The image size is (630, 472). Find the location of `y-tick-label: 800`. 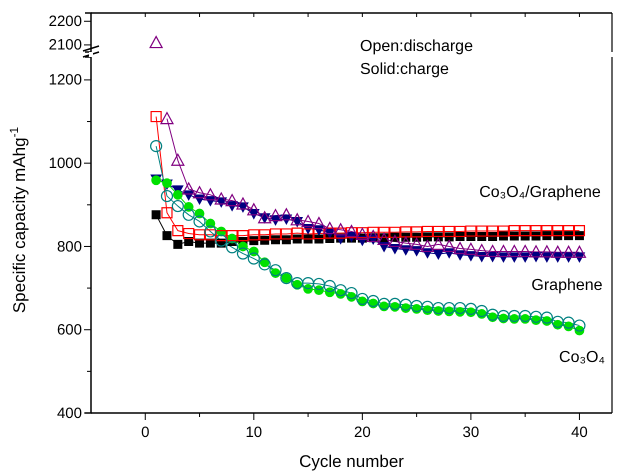

y-tick-label: 800 is located at coordinates (69, 247).